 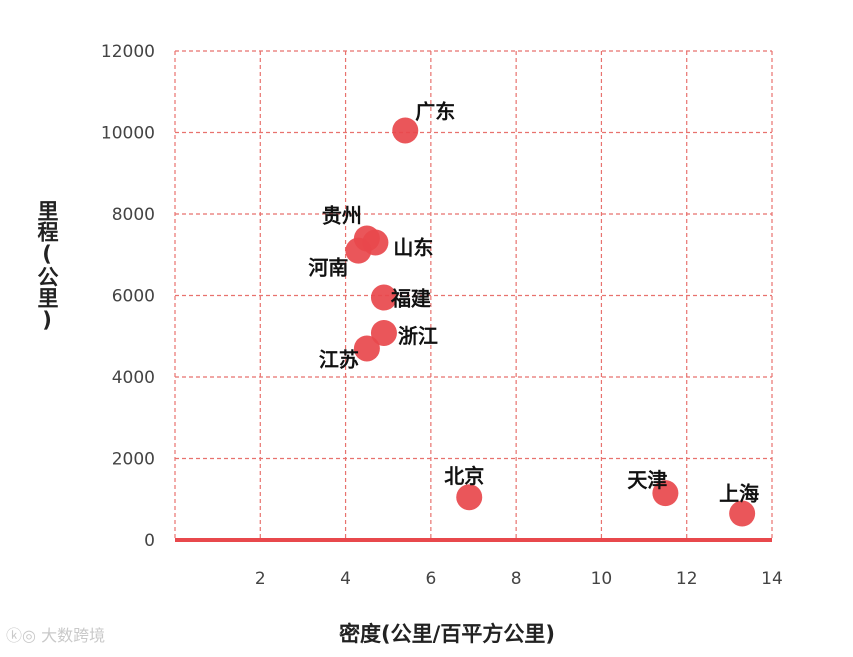 What do you see at coordinates (687, 579) in the screenshot?
I see `x-tick-label: 12` at bounding box center [687, 579].